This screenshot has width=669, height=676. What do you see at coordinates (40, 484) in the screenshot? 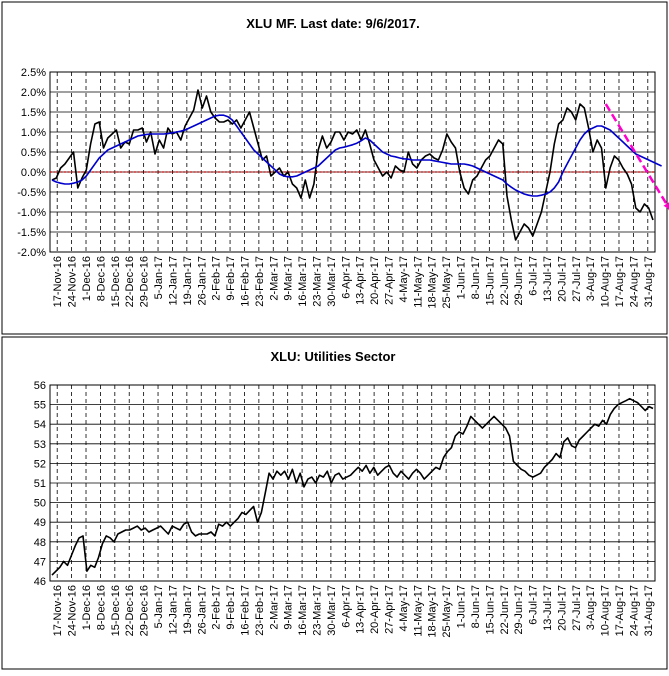
I see `y-tick-label: 51` at bounding box center [40, 484].